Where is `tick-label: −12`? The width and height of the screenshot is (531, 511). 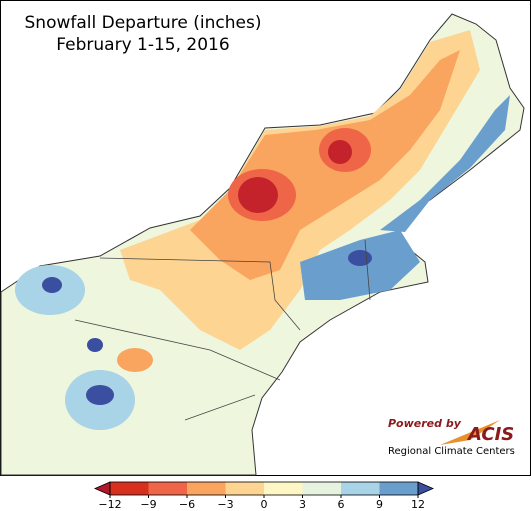 tick-label: −12 is located at coordinates (109, 504).